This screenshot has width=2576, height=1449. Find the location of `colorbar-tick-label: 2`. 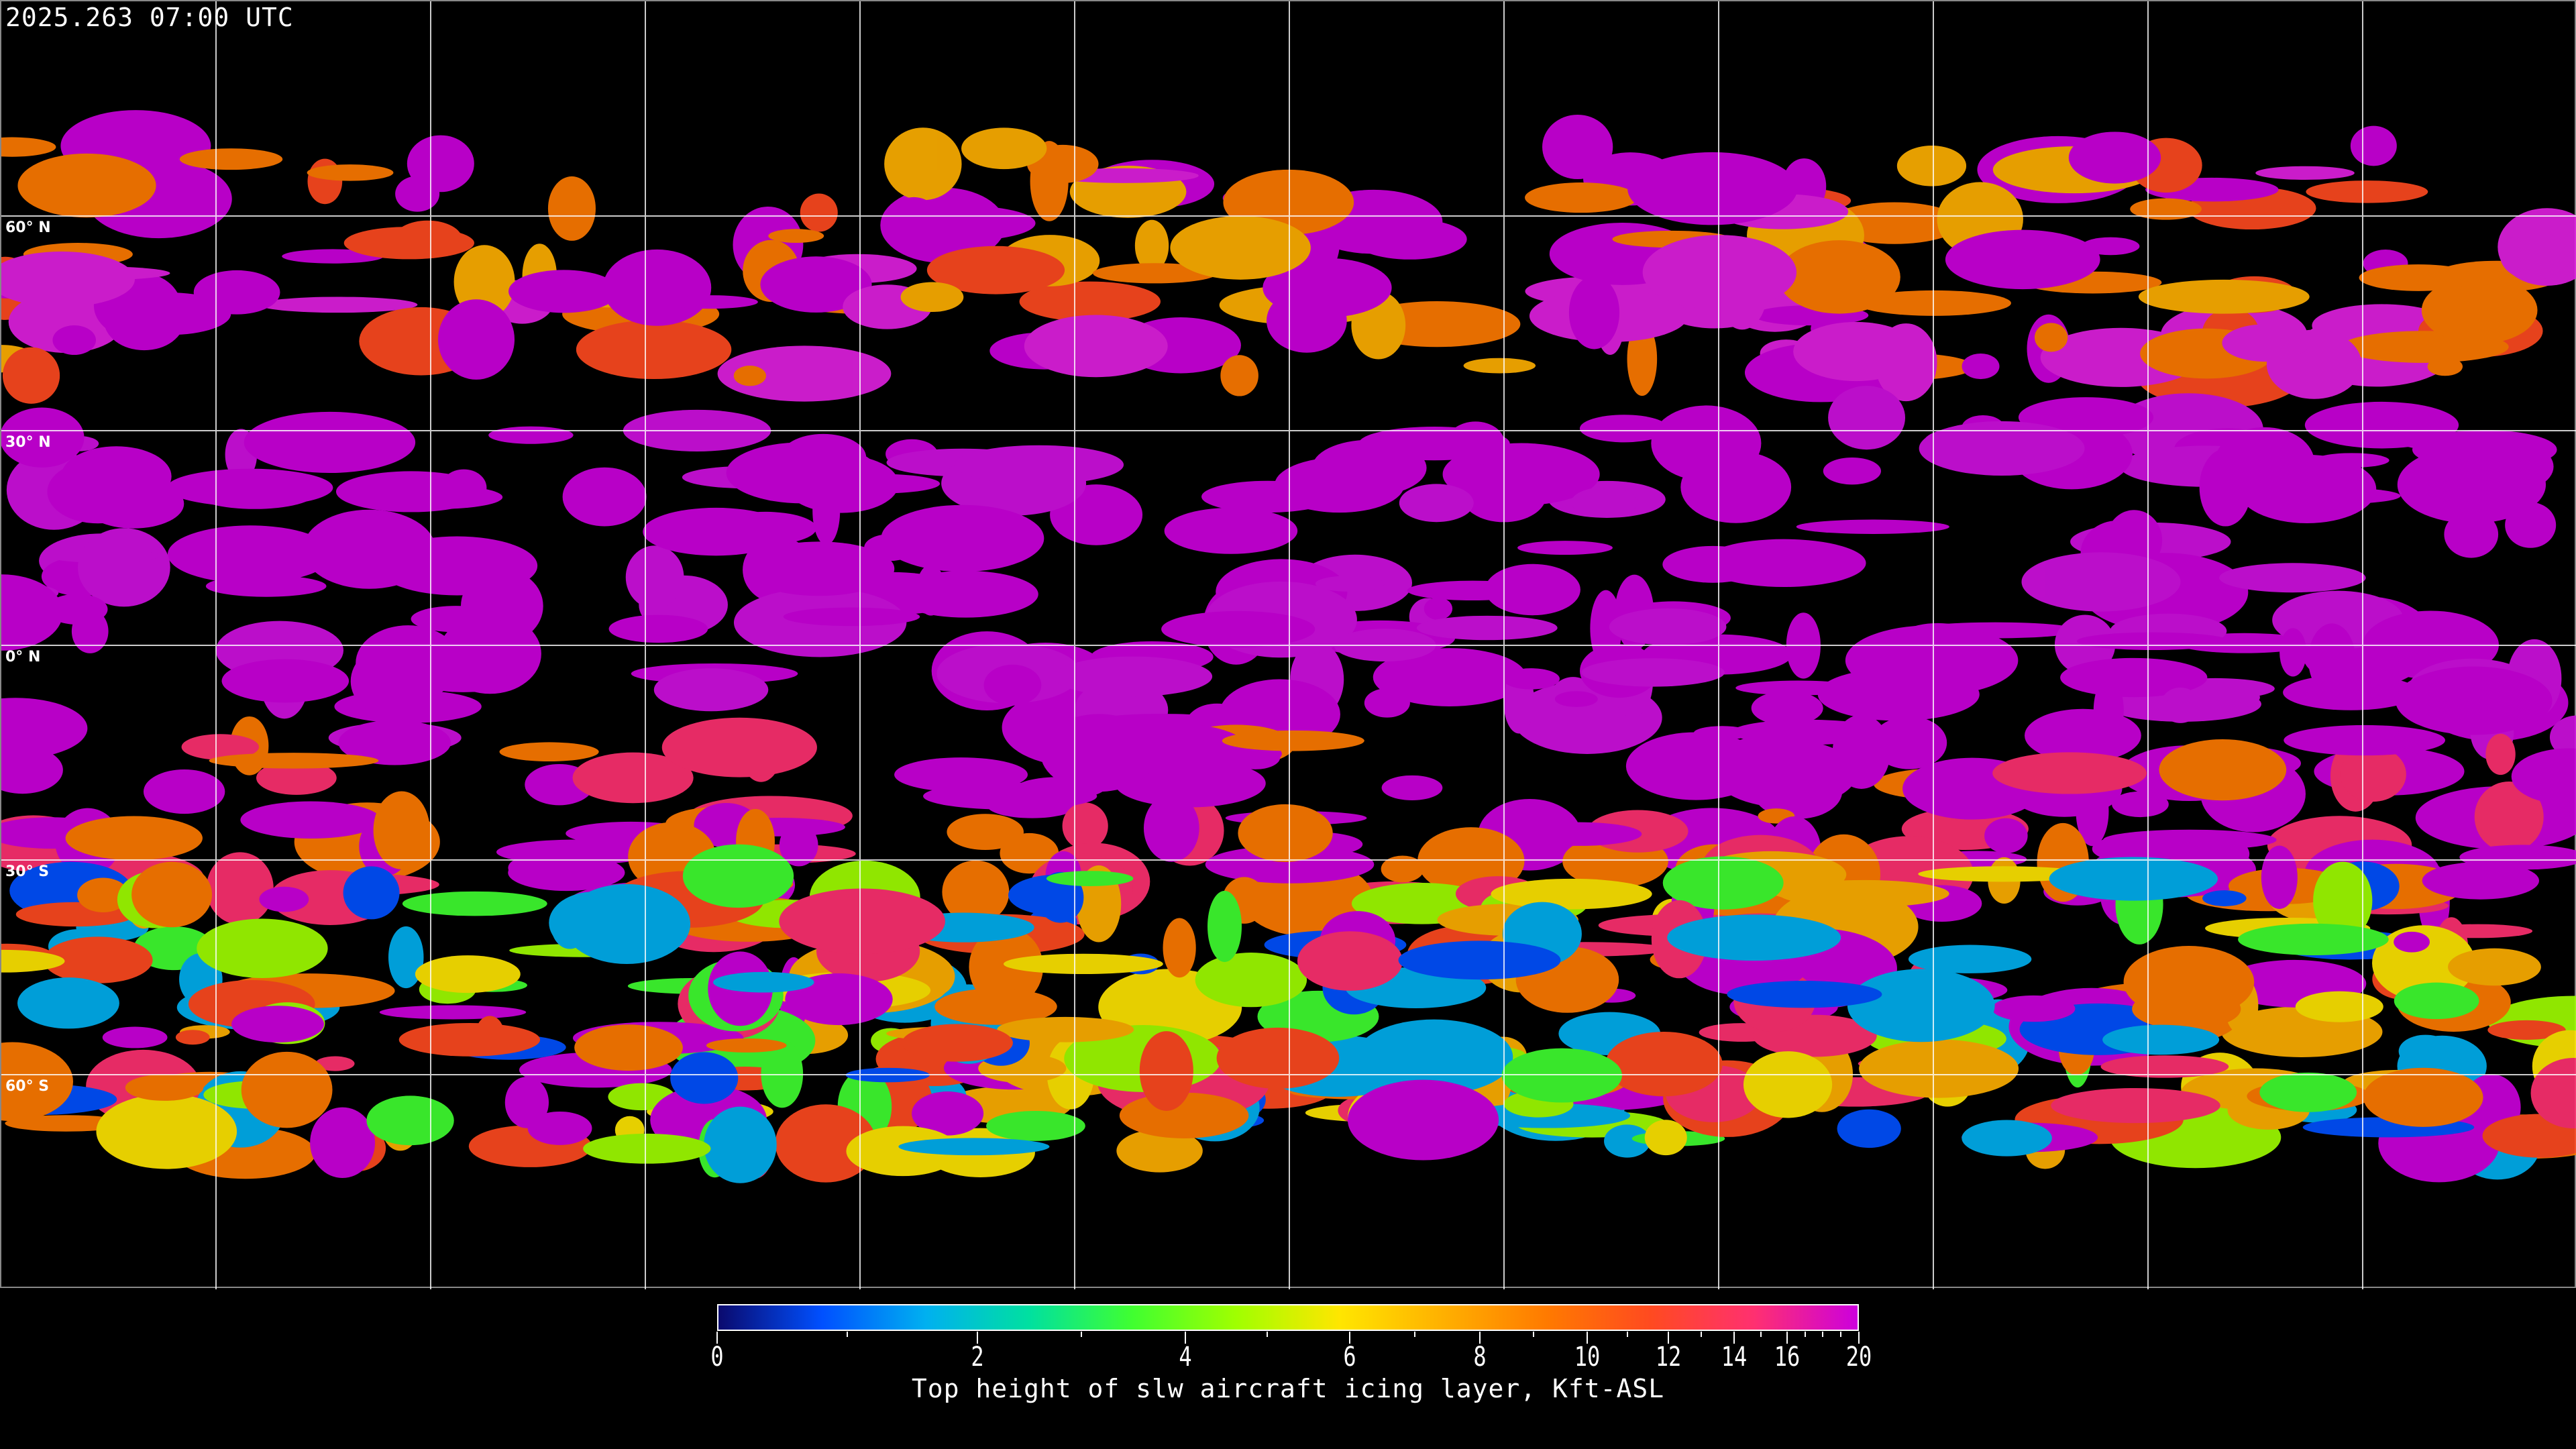

colorbar-tick-label: 2 is located at coordinates (977, 1357).